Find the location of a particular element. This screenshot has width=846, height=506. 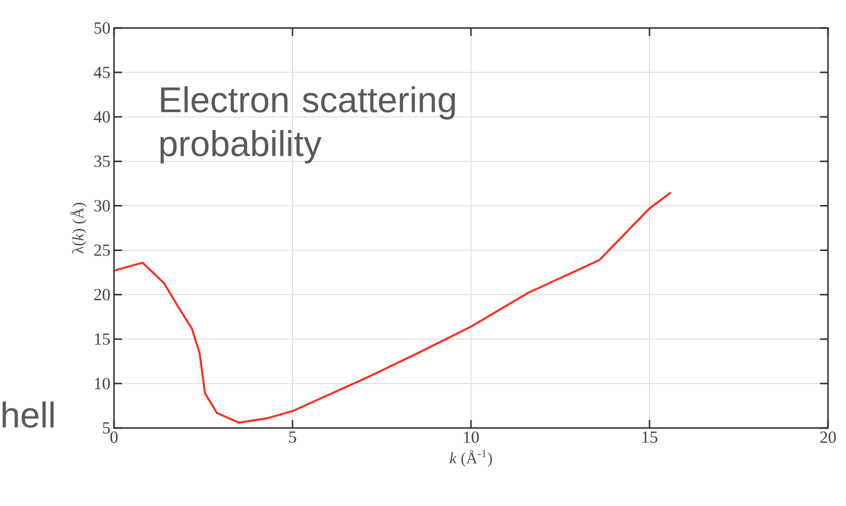

y-tick-label: 5 is located at coordinates (106, 428).